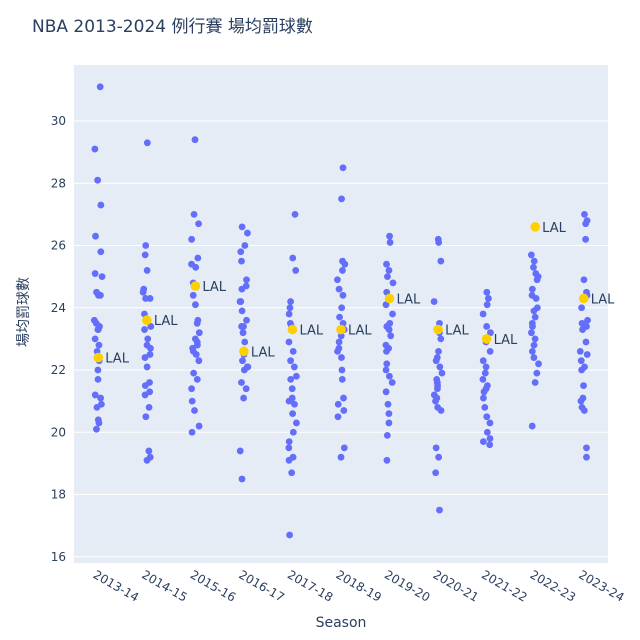  What do you see at coordinates (116, 585) in the screenshot?
I see `x-tick-label: 2013-14` at bounding box center [116, 585].